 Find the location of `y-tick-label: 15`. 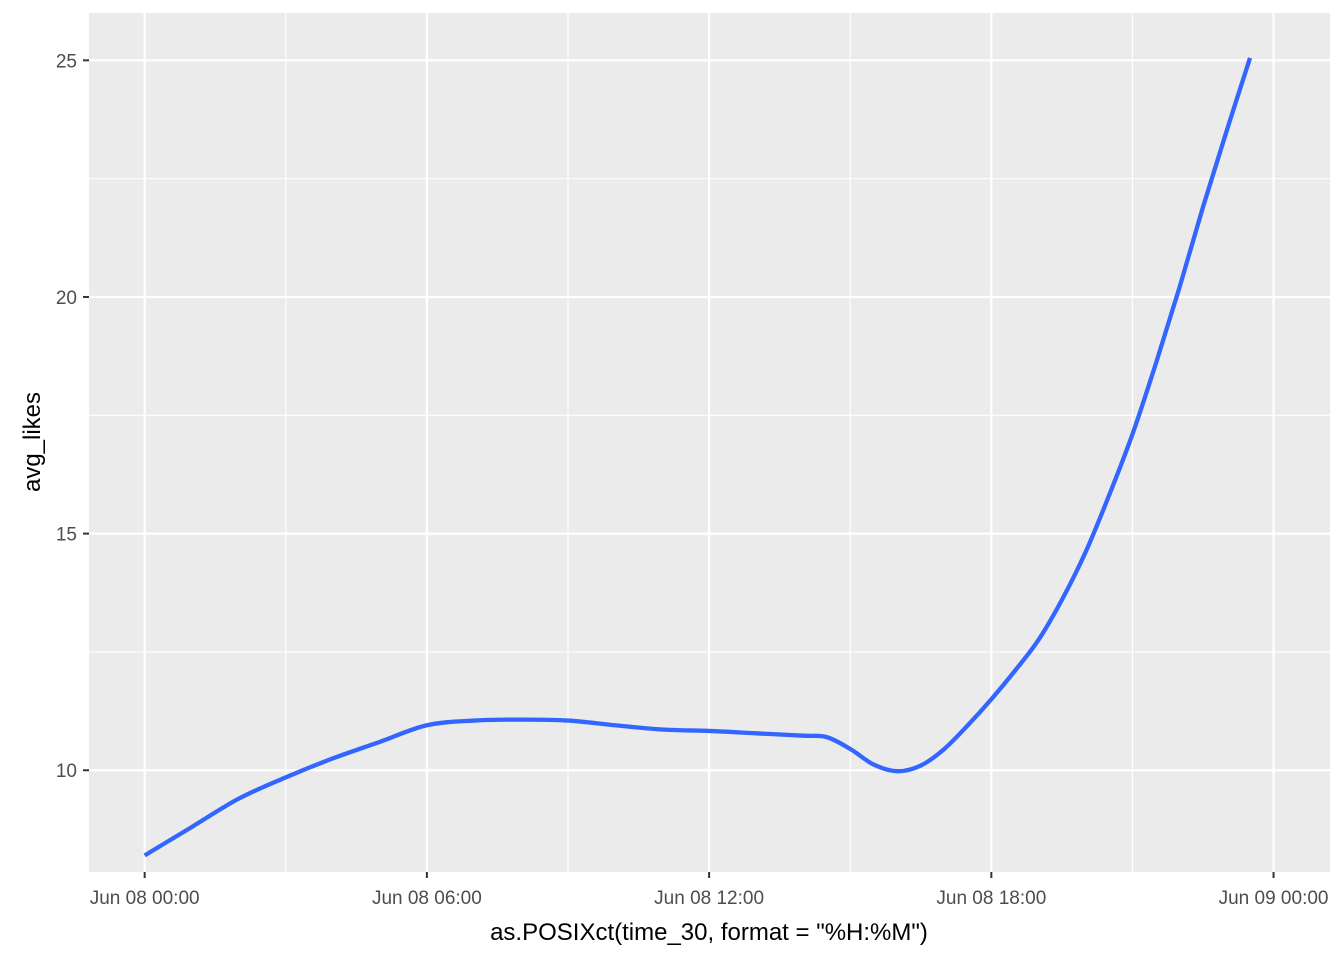

y-tick-label: 15 is located at coordinates (66, 535).